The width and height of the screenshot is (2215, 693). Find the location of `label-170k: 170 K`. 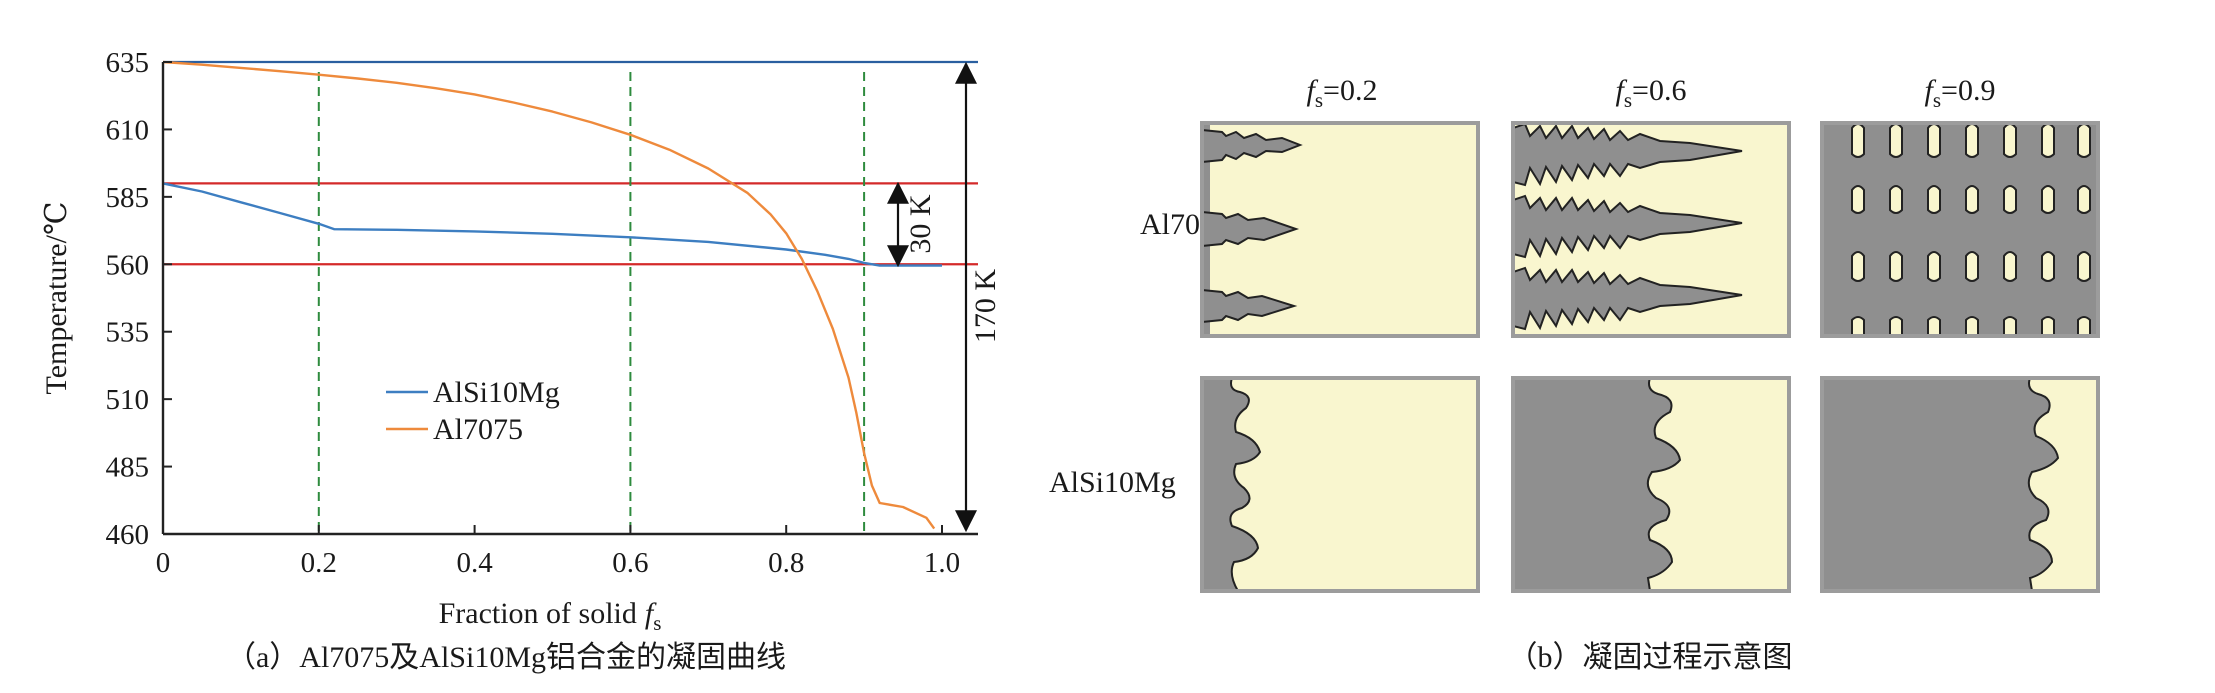

label-170k: 170 K is located at coordinates (985, 306).